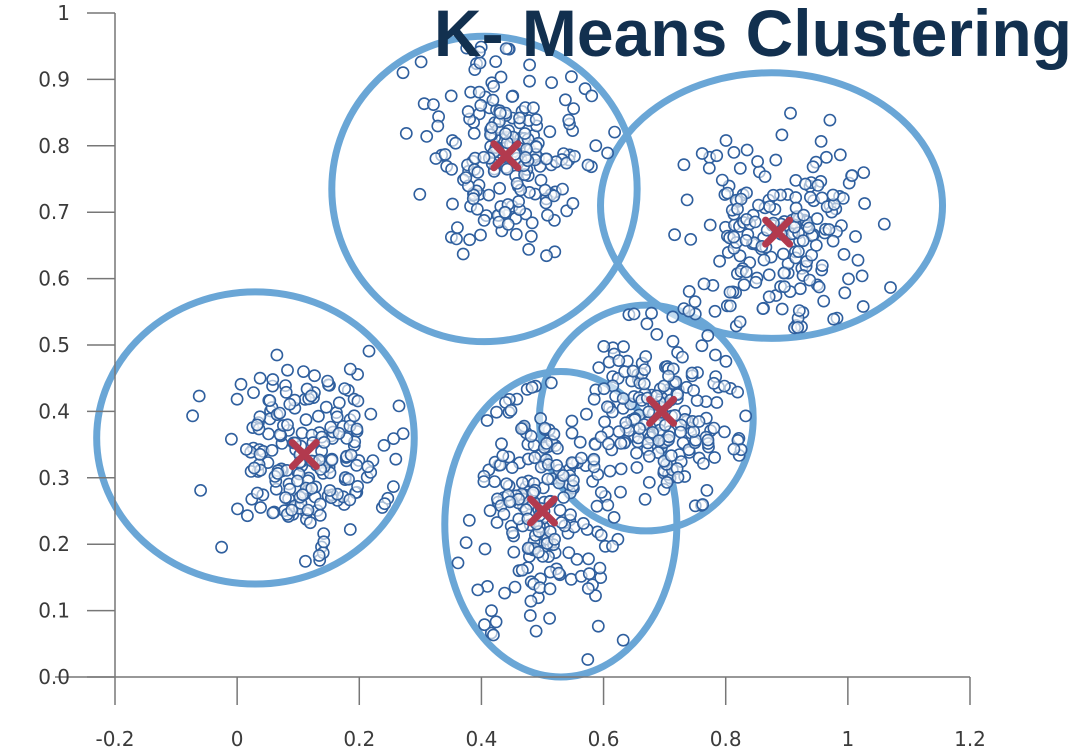  What do you see at coordinates (54, 611) in the screenshot?
I see `y-tick-label: 0.1` at bounding box center [54, 611].